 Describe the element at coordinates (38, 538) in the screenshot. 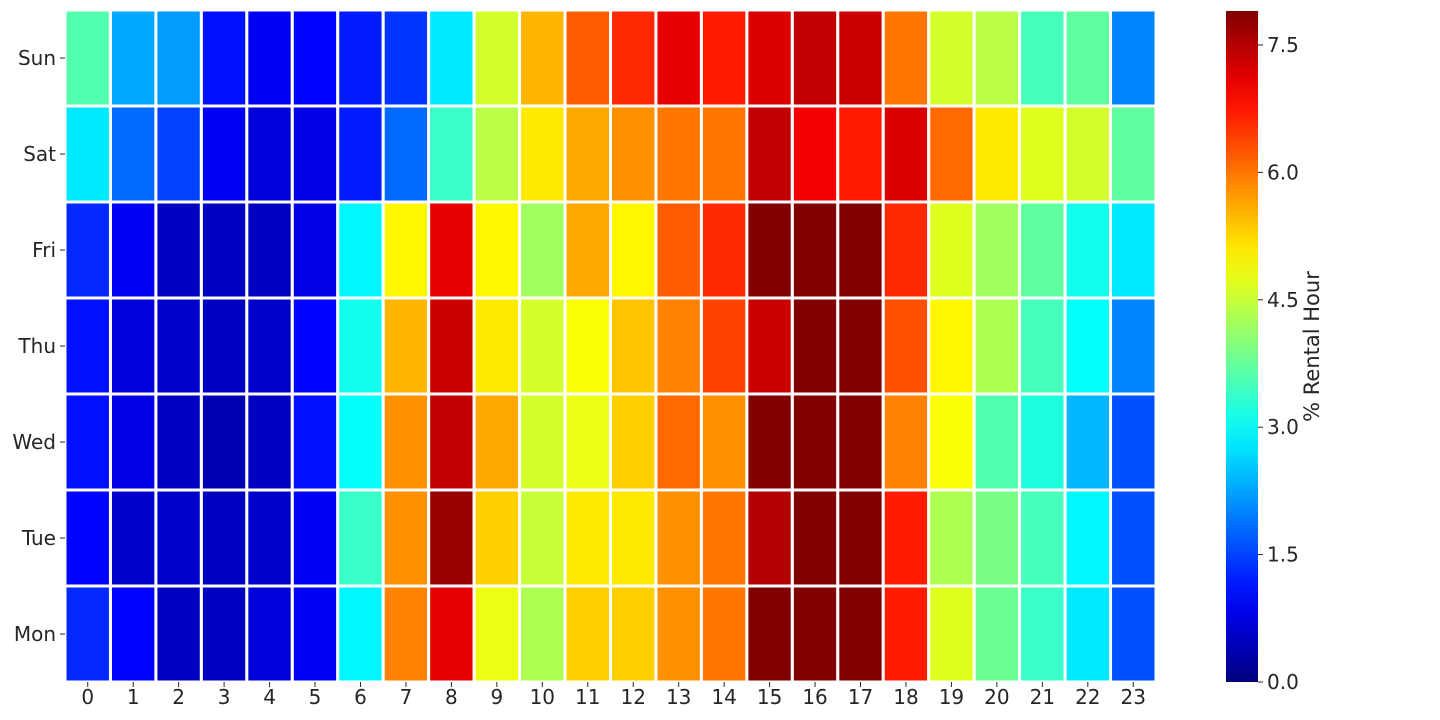

I see `y-tick-label: Tue` at that location.